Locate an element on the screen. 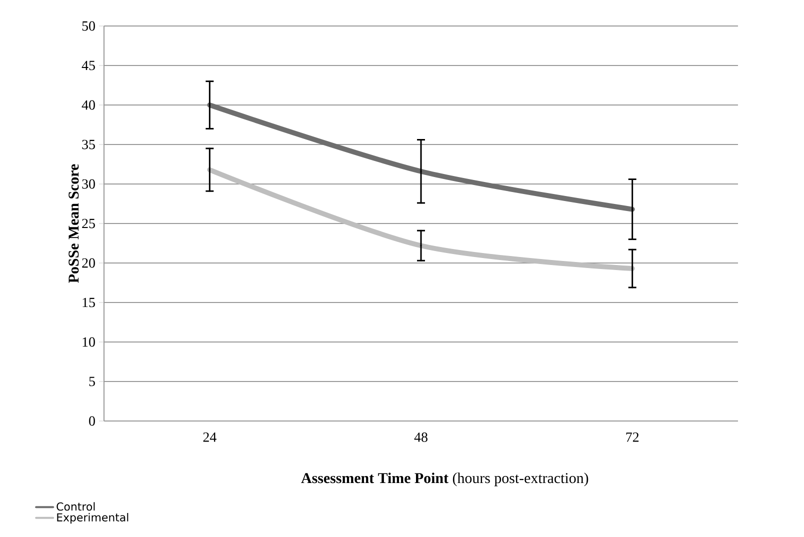 The image size is (804, 537). y-tick-label: 50 is located at coordinates (88, 26).